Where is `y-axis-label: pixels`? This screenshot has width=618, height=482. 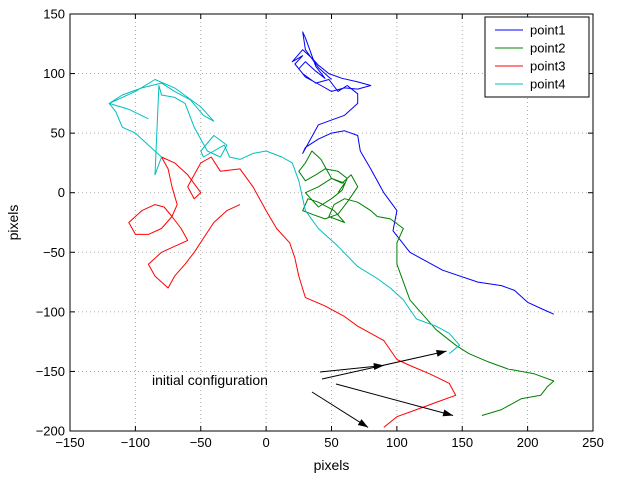
y-axis-label: pixels is located at coordinates (13, 223).